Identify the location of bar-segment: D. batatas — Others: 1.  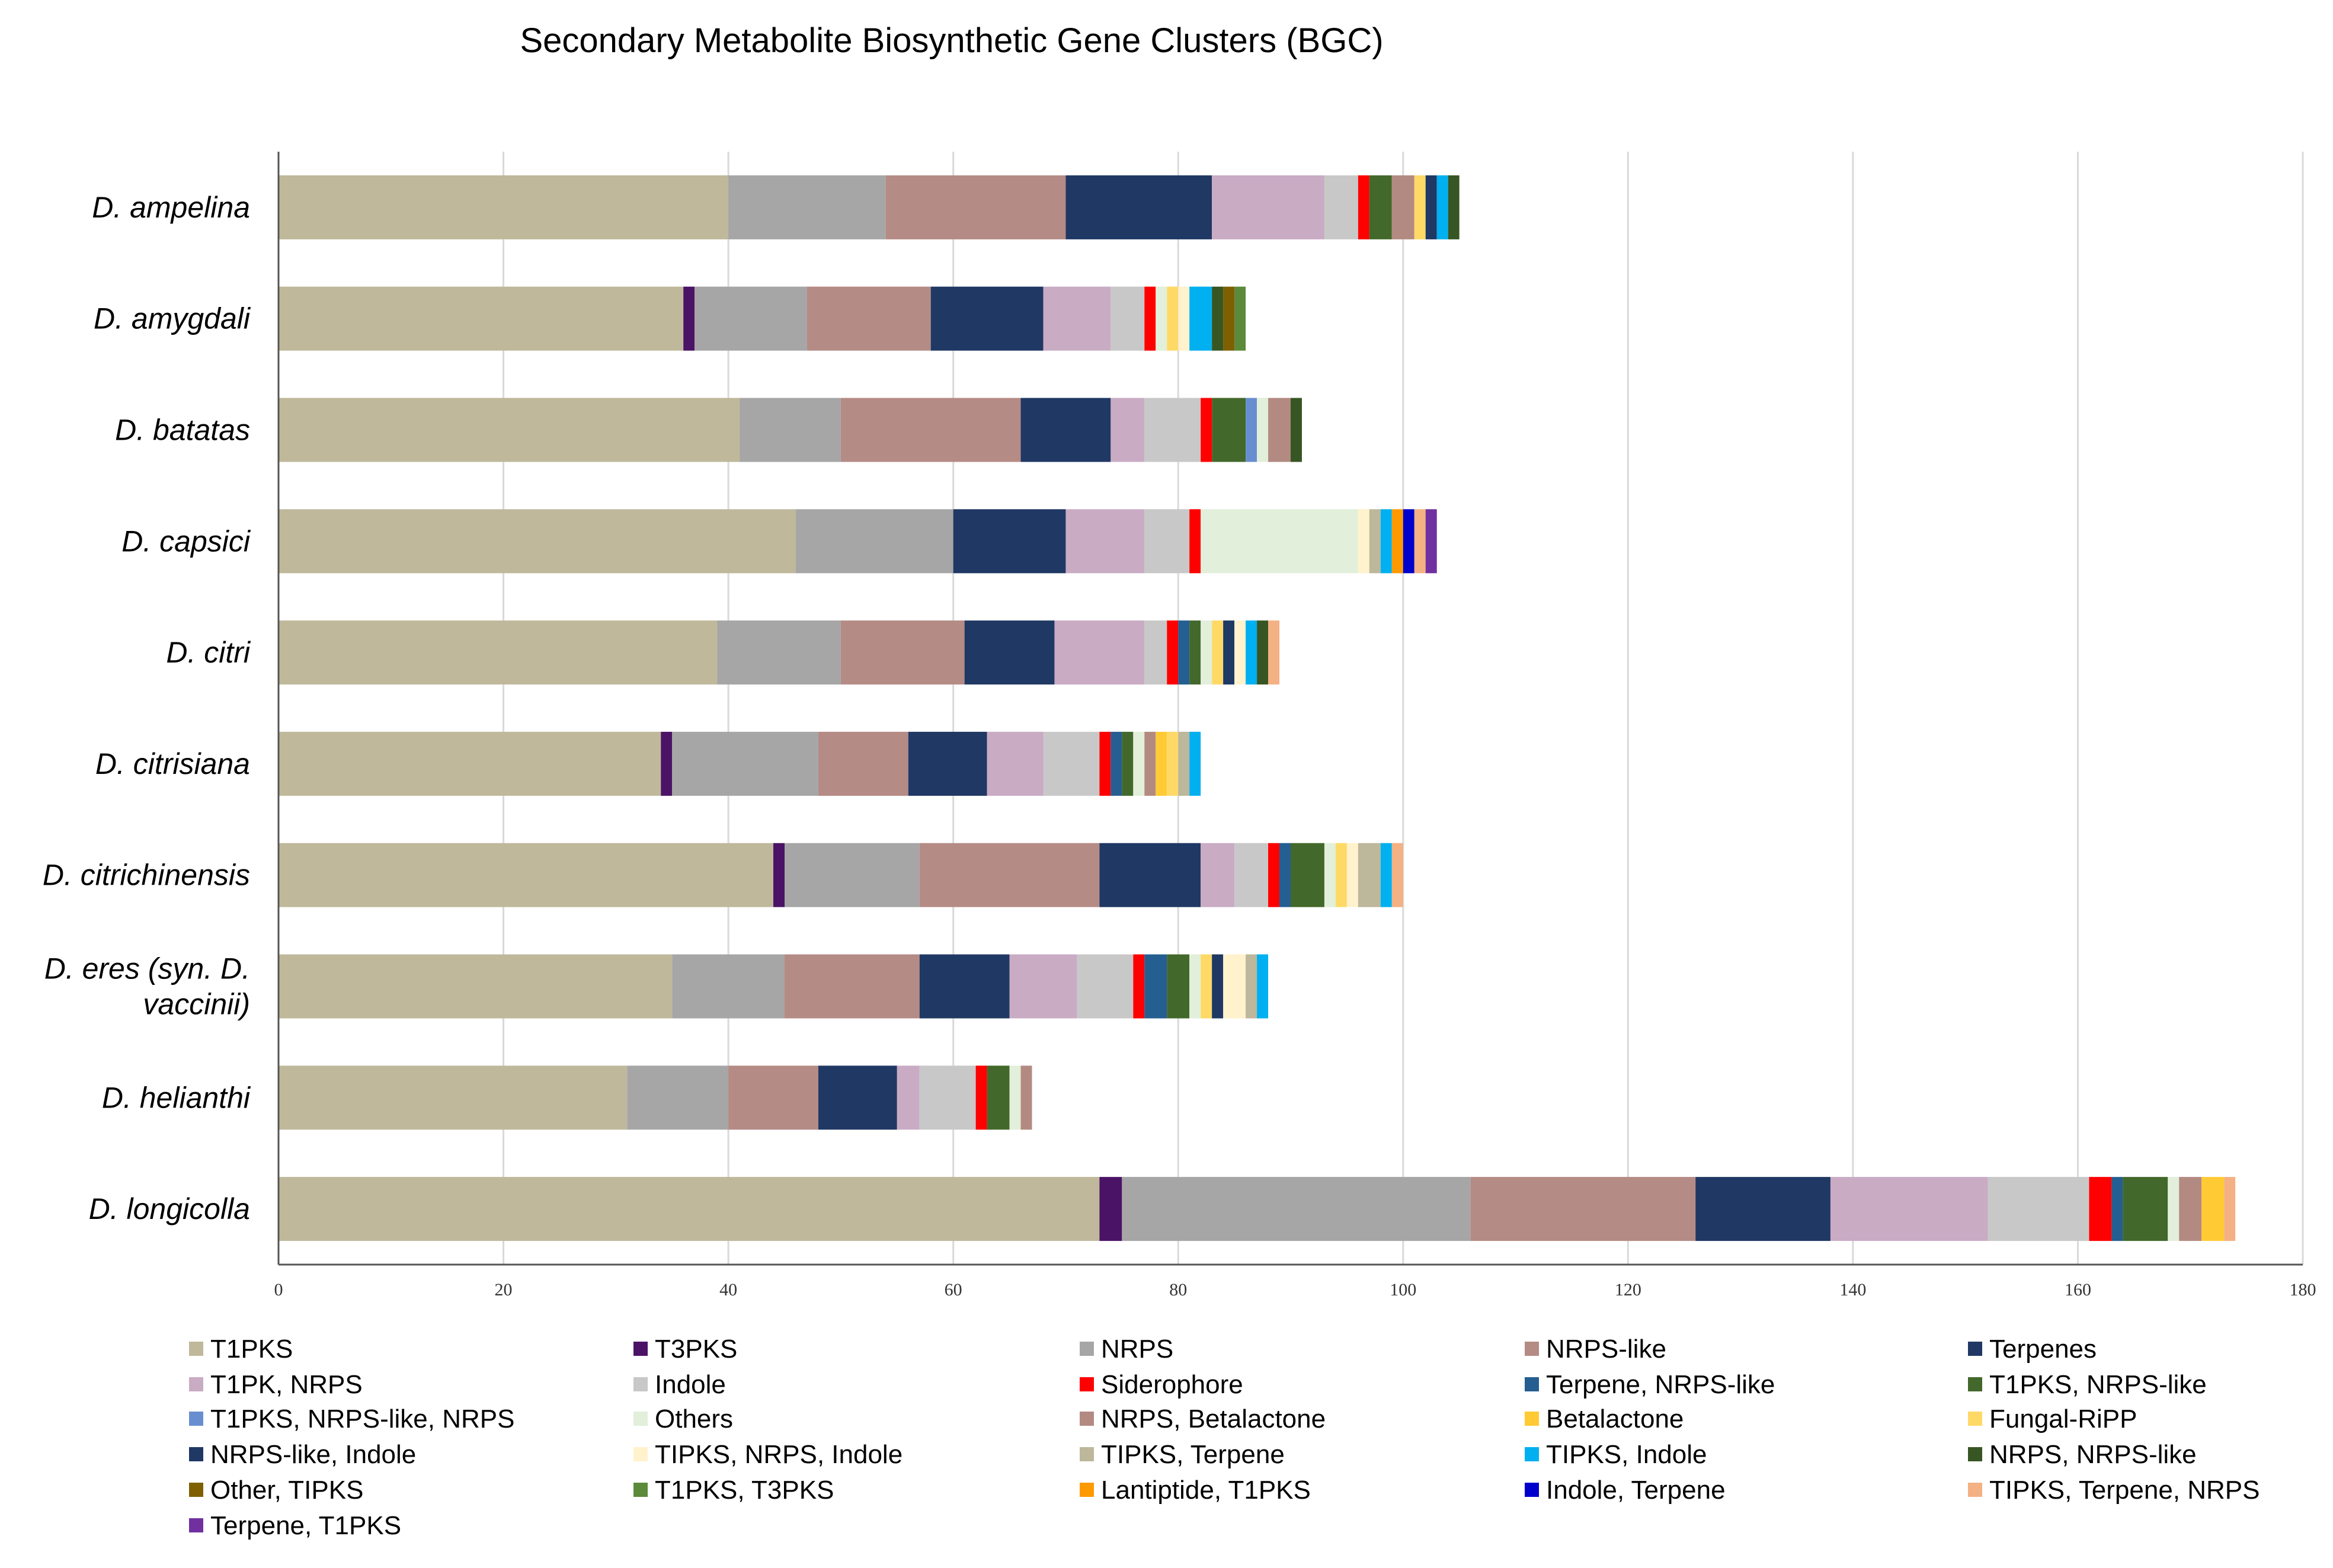
(1263, 430).